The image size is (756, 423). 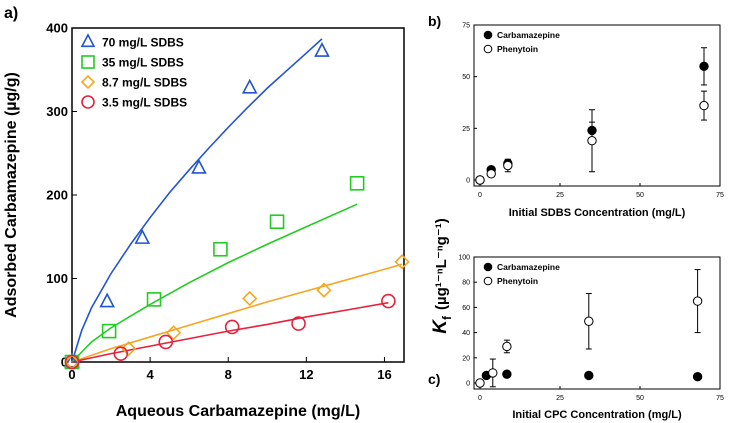 I want to click on y-axis-label: Adsorbed Carbamazepine (µg/g), so click(x=11, y=195).